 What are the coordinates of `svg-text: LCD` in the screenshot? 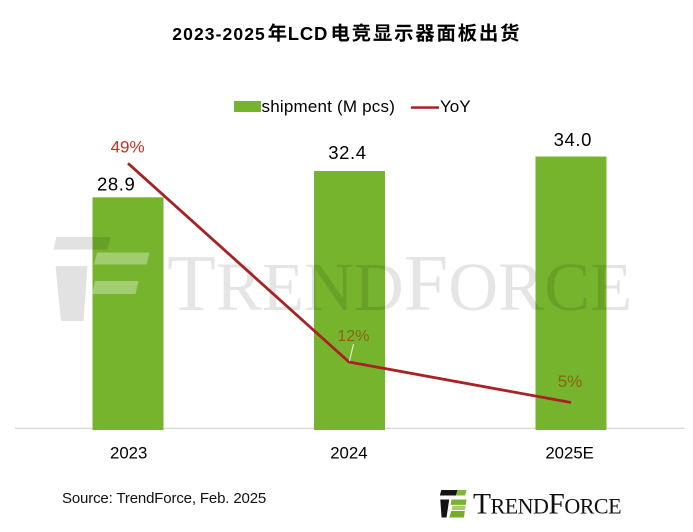 It's located at (308, 33).